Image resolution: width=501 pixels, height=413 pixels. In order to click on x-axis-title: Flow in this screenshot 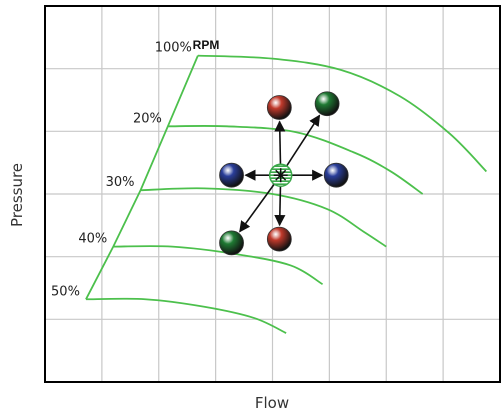, I will do `click(272, 403)`.